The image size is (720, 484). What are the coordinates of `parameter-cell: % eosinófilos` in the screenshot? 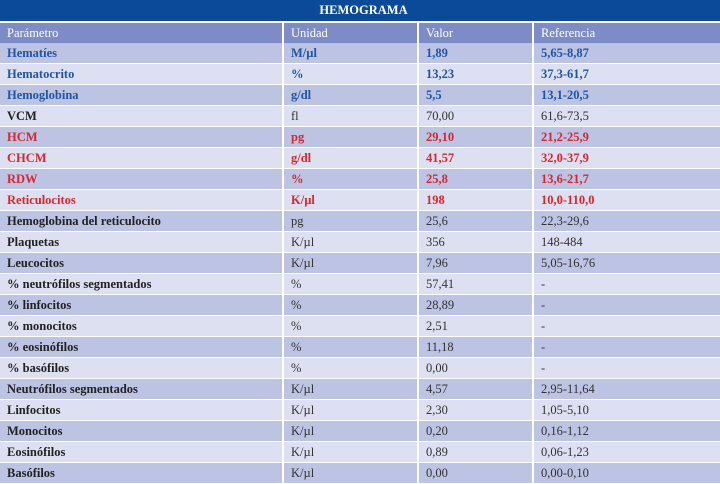 It's located at (142, 347).